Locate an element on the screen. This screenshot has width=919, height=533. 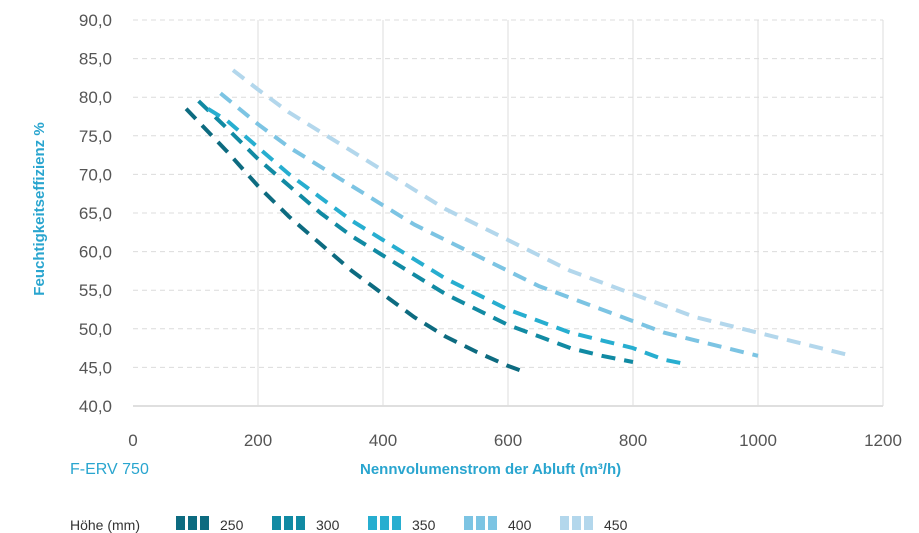
x-tick-label: 1000 is located at coordinates (758, 440).